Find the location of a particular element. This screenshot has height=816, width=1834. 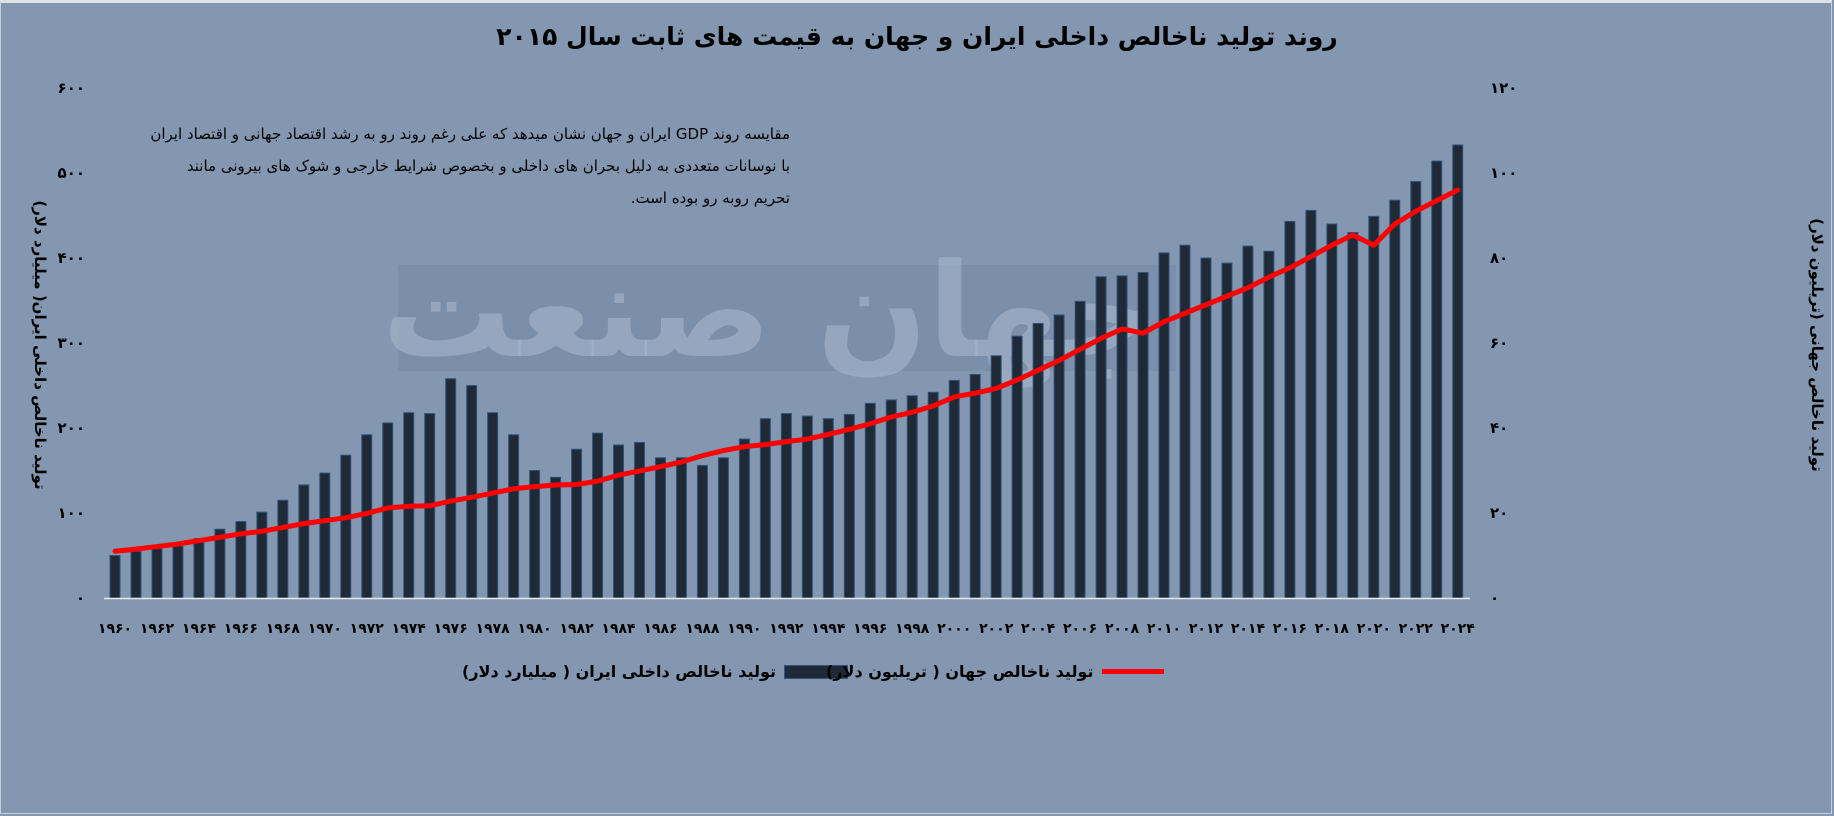

bar-1960 is located at coordinates (115, 577).